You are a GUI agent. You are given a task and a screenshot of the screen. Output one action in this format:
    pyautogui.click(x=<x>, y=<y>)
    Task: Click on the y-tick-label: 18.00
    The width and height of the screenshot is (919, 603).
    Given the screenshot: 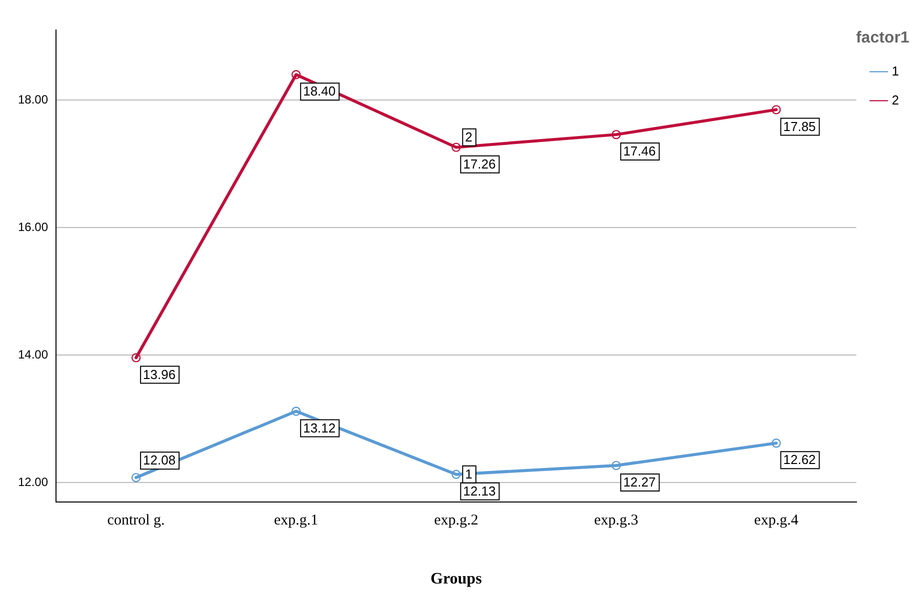 What is the action you would take?
    pyautogui.click(x=33, y=99)
    